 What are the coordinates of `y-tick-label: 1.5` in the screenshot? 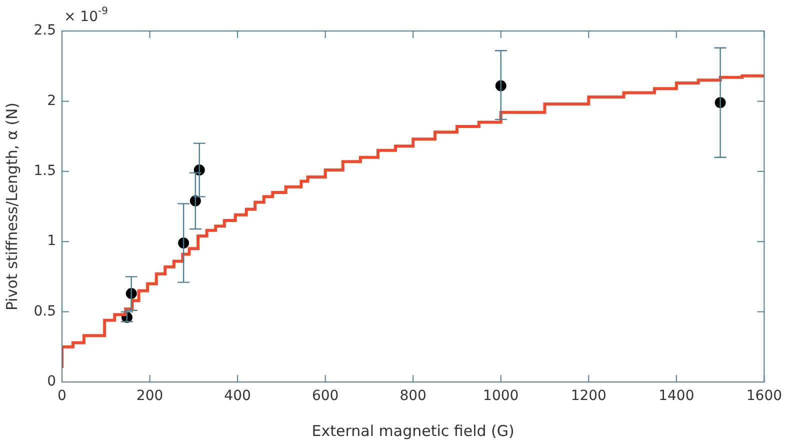 It's located at (45, 171).